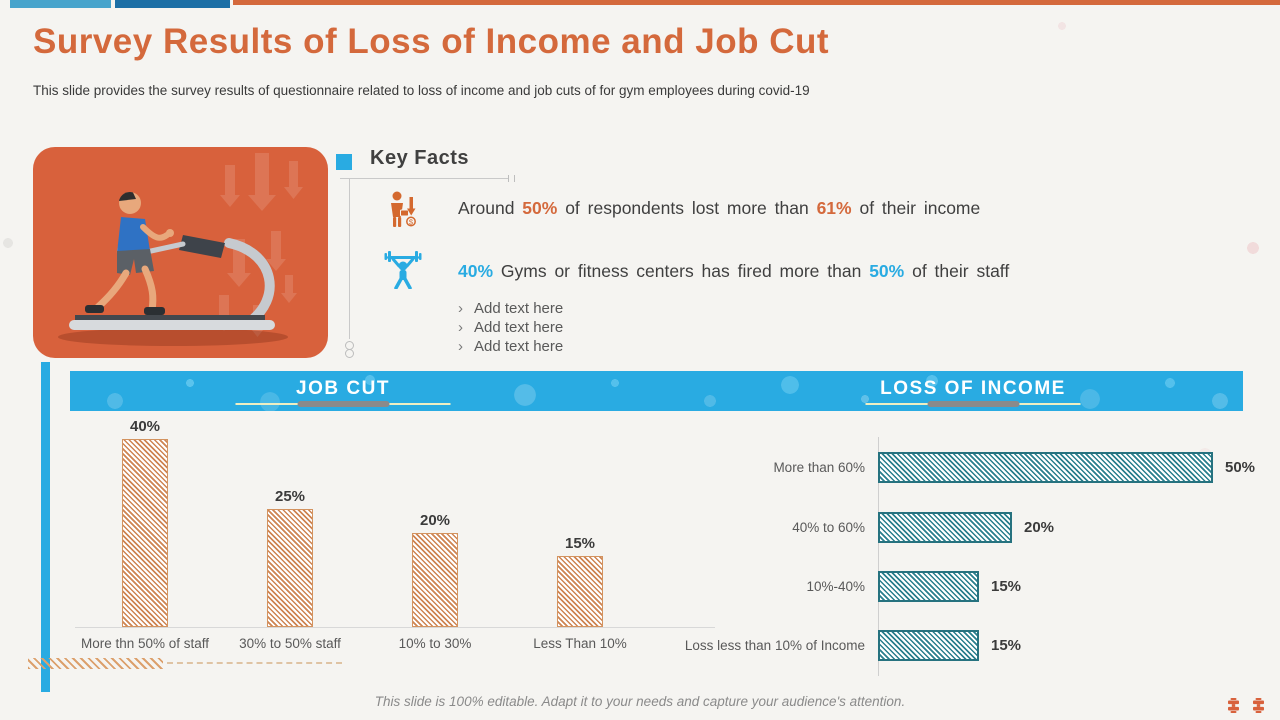  I want to click on hatched-strip-decoration, so click(95, 663).